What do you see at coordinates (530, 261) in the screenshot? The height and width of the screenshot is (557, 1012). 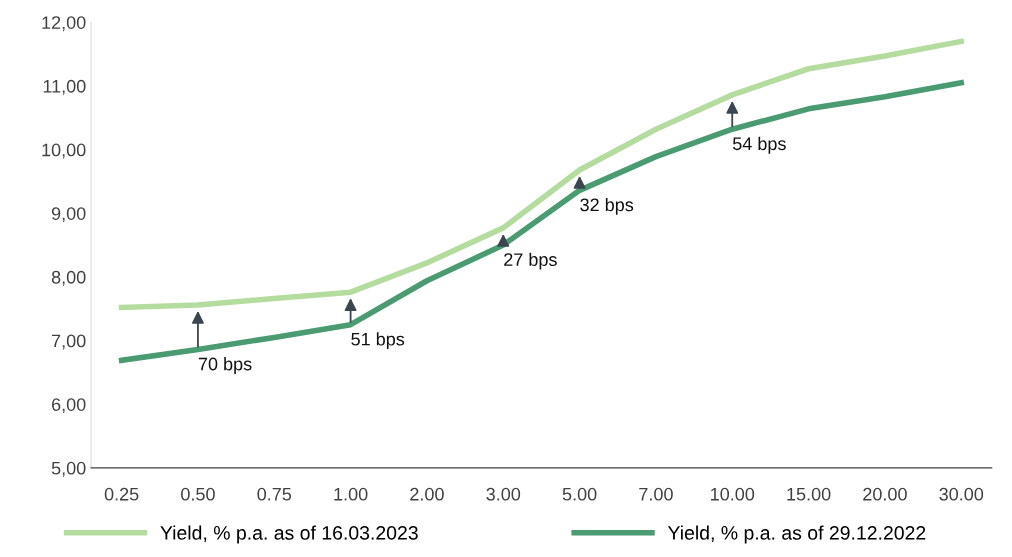 I see `annotation: 27 bps` at bounding box center [530, 261].